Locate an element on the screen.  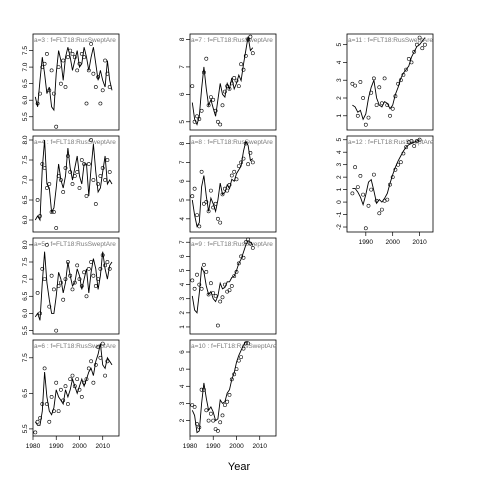
panel: a=4 : f=FLT18:RusSweptAre 6.0 6.5 7.0 7.5 8.0 is located at coordinates (71, 184).